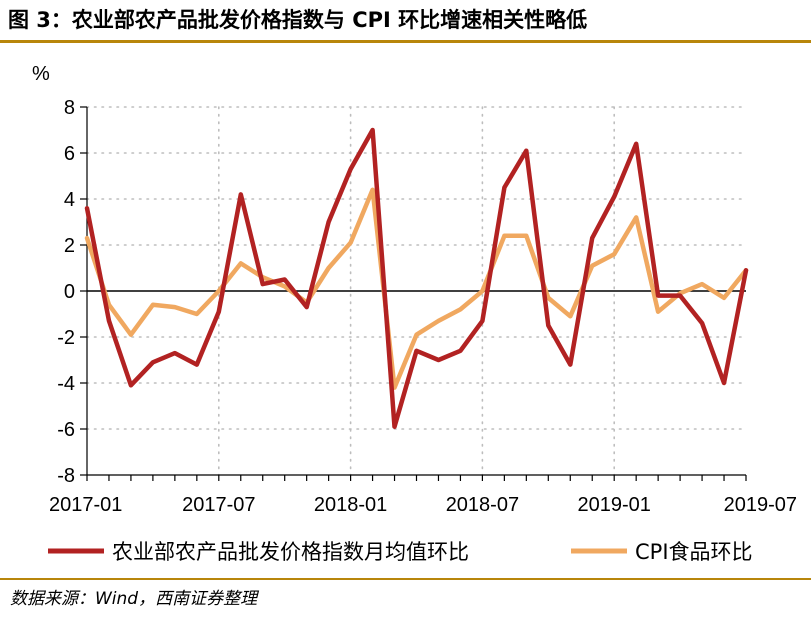 The image size is (811, 620). I want to click on legend: 农业部农产品批发价格指数月均值环比 CPI食品环比, so click(400, 552).